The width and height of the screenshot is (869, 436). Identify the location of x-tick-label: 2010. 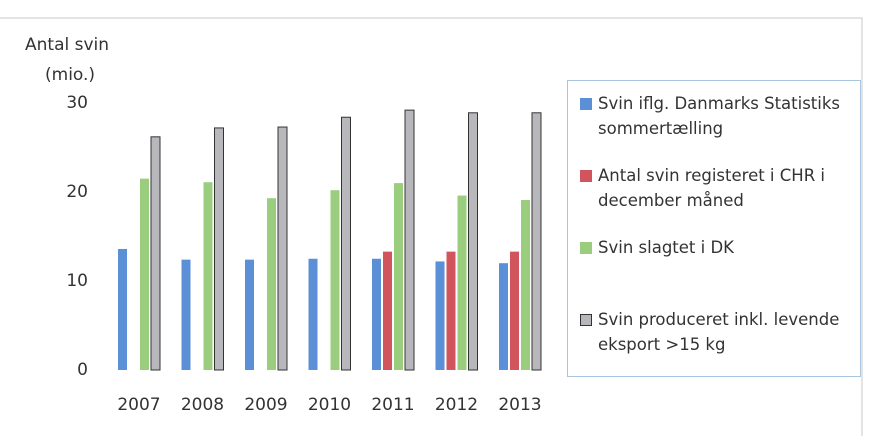
(329, 405).